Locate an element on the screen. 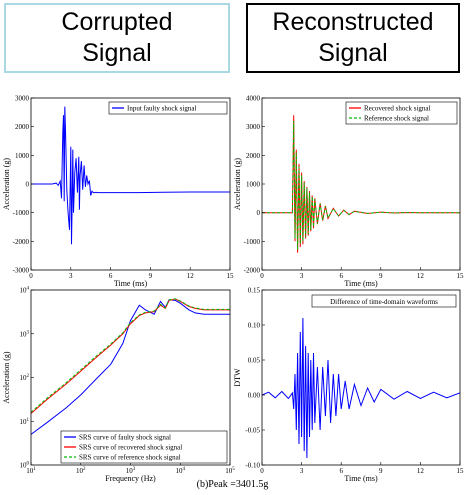  y-tick-label: 0.00 is located at coordinates (254, 396).